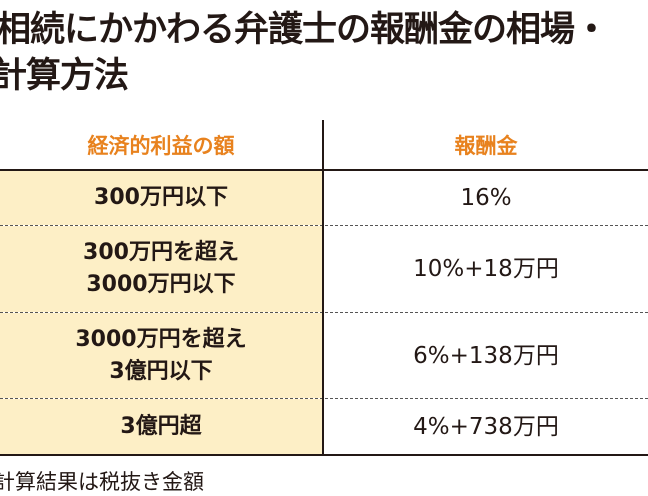  What do you see at coordinates (486, 146) in the screenshot?
I see `header-fee: 報酬金` at bounding box center [486, 146].